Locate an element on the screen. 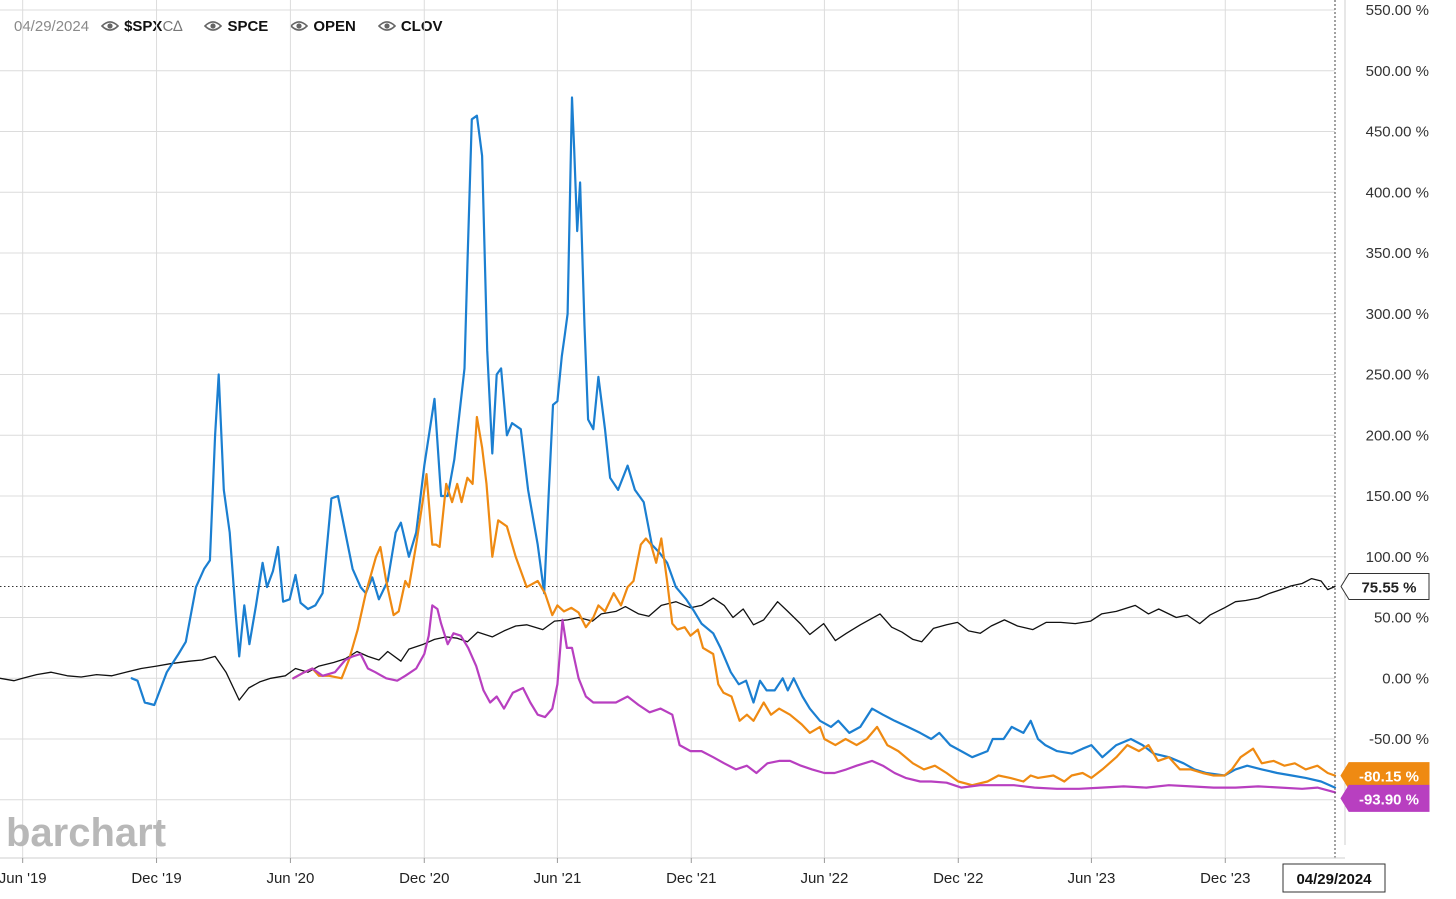  cursor-date-box is located at coordinates (1334, 878).